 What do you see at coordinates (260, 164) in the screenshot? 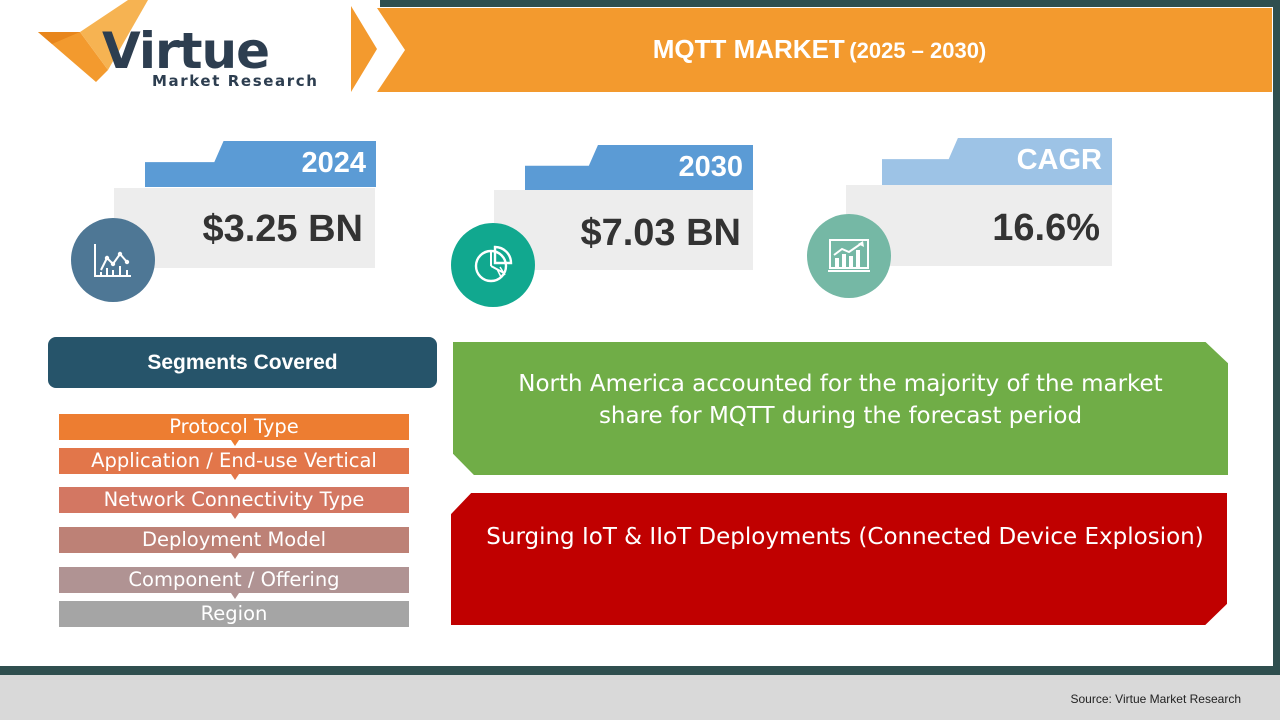
I see `stat-tab-2024: 2024` at bounding box center [260, 164].